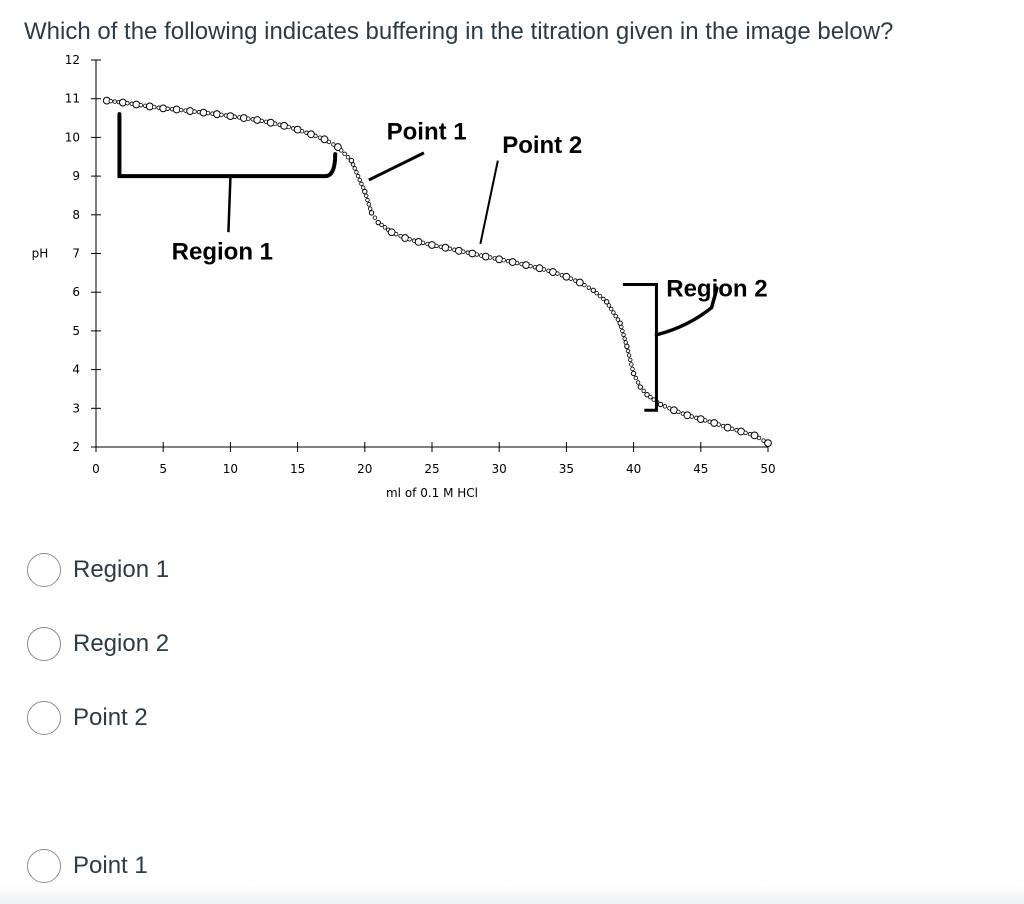 The height and width of the screenshot is (904, 1024). What do you see at coordinates (76, 370) in the screenshot?
I see `y-tick-label: 4` at bounding box center [76, 370].